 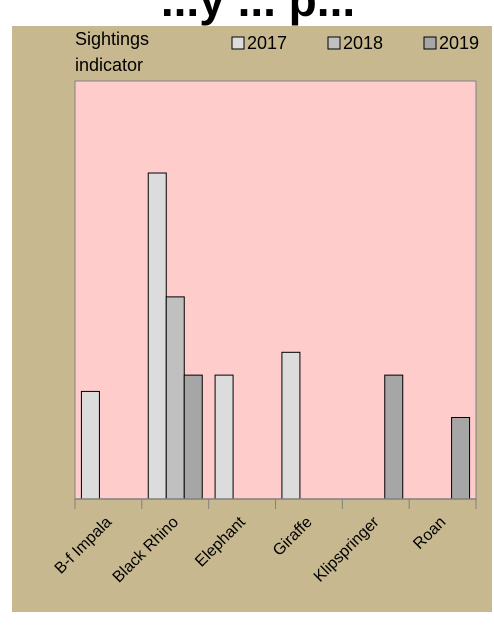 What do you see at coordinates (193, 437) in the screenshot?
I see `bar-black-rhino-2019` at bounding box center [193, 437].